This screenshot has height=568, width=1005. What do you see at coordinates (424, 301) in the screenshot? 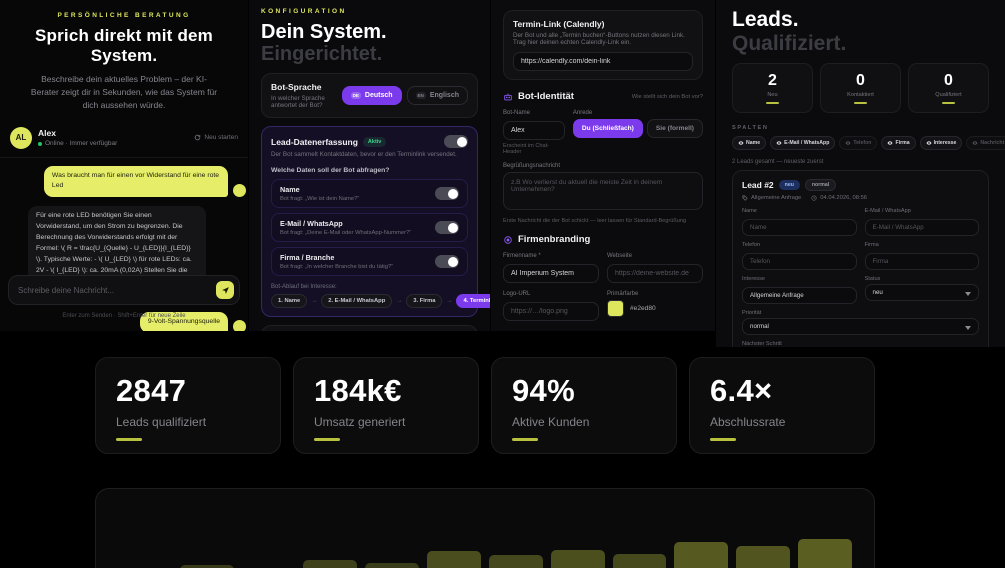
I see `flow-step-3: 3. Firma` at bounding box center [424, 301].